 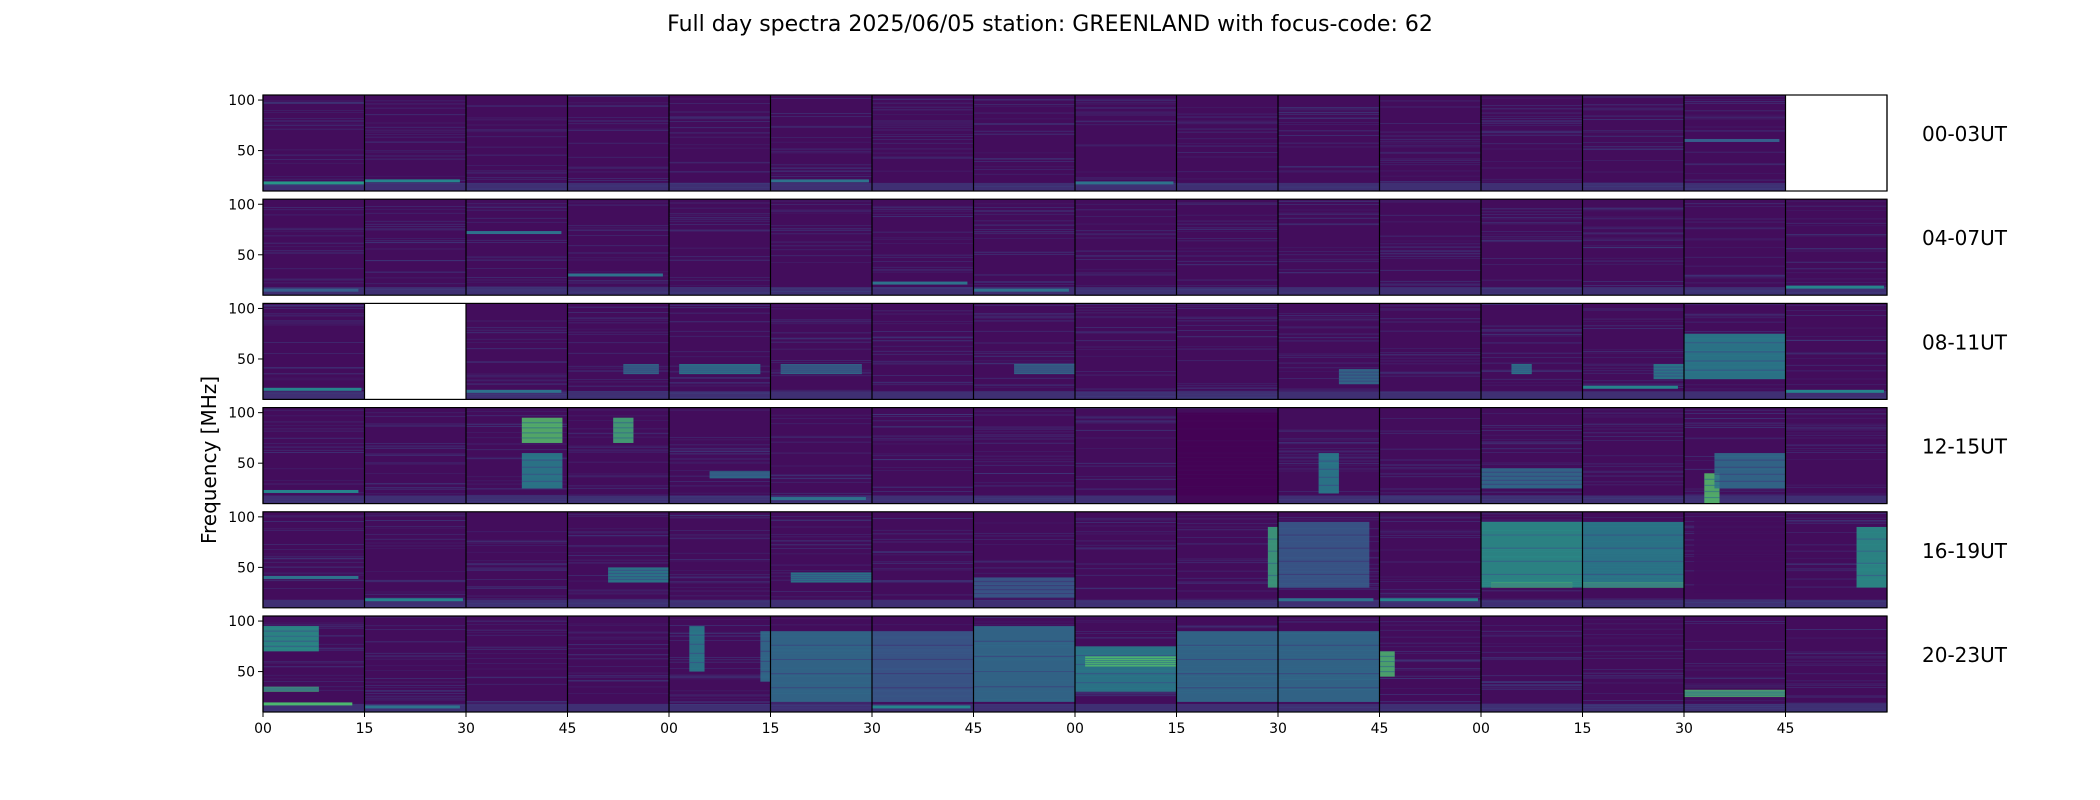 What do you see at coordinates (1965, 238) in the screenshot?
I see `row-time-label: 04-07UT` at bounding box center [1965, 238].